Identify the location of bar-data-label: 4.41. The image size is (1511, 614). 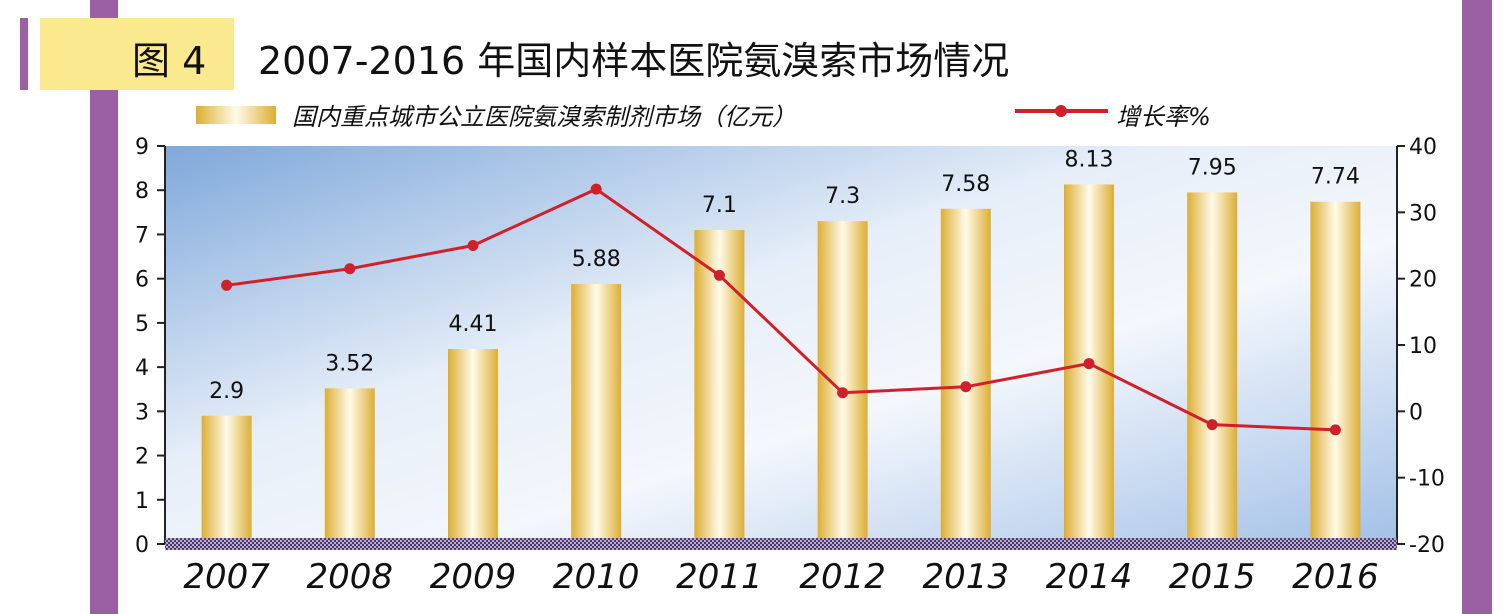
(473, 324).